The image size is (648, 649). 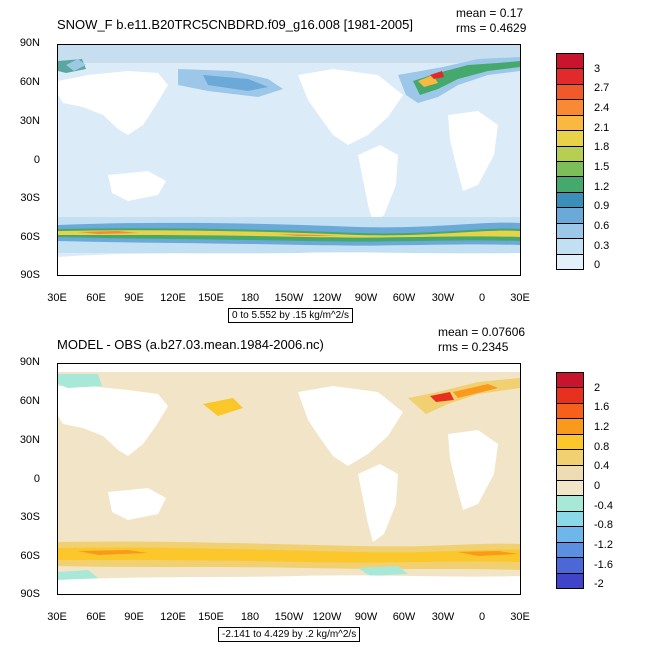 I want to click on panel2-colorbar-label: 1.6, so click(x=602, y=407).